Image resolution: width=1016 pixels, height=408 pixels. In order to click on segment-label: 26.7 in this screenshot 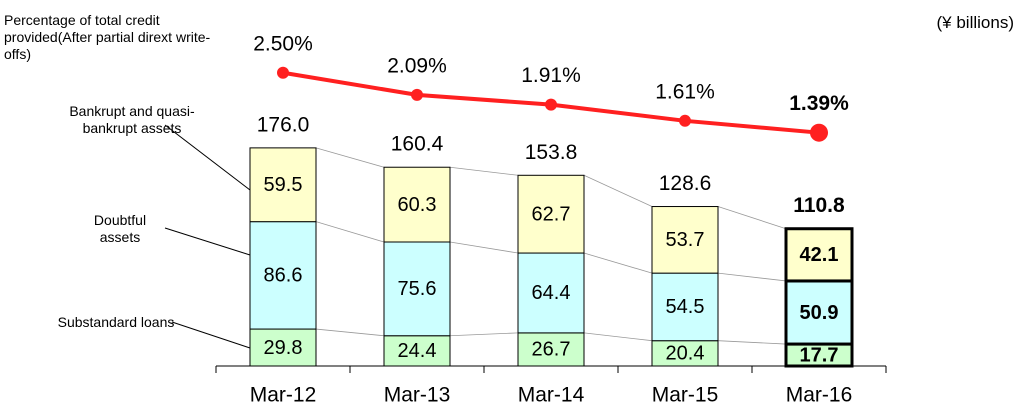, I will do `click(551, 350)`.